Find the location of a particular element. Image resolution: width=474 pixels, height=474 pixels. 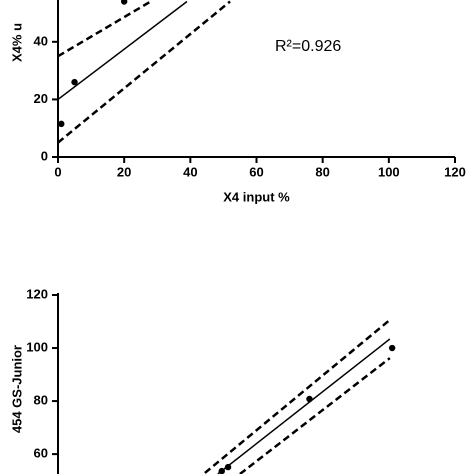

x-tick-label: 40 is located at coordinates (190, 171).